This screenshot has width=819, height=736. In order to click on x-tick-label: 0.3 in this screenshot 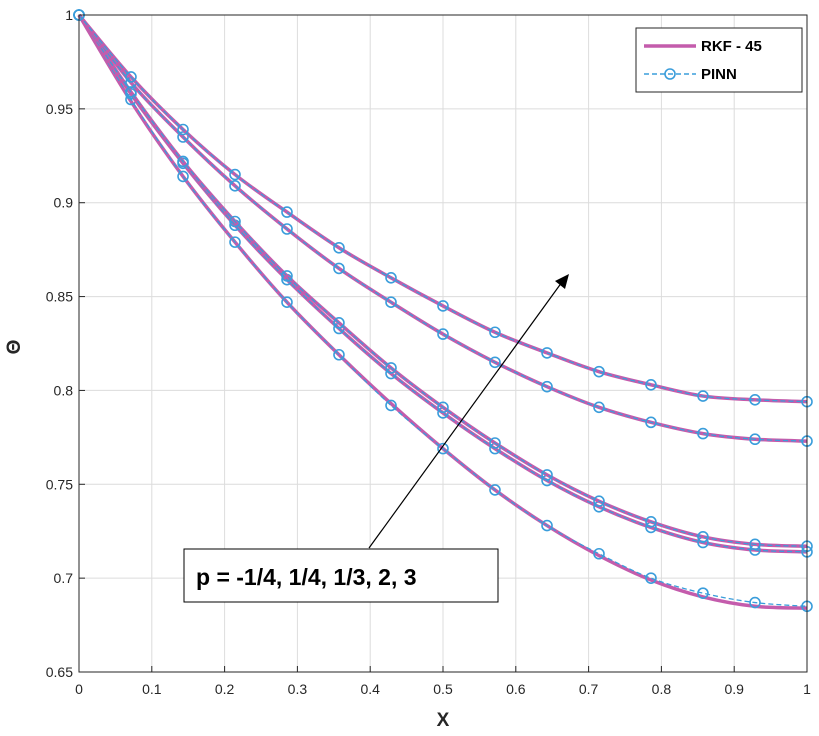, I will do `click(298, 689)`.